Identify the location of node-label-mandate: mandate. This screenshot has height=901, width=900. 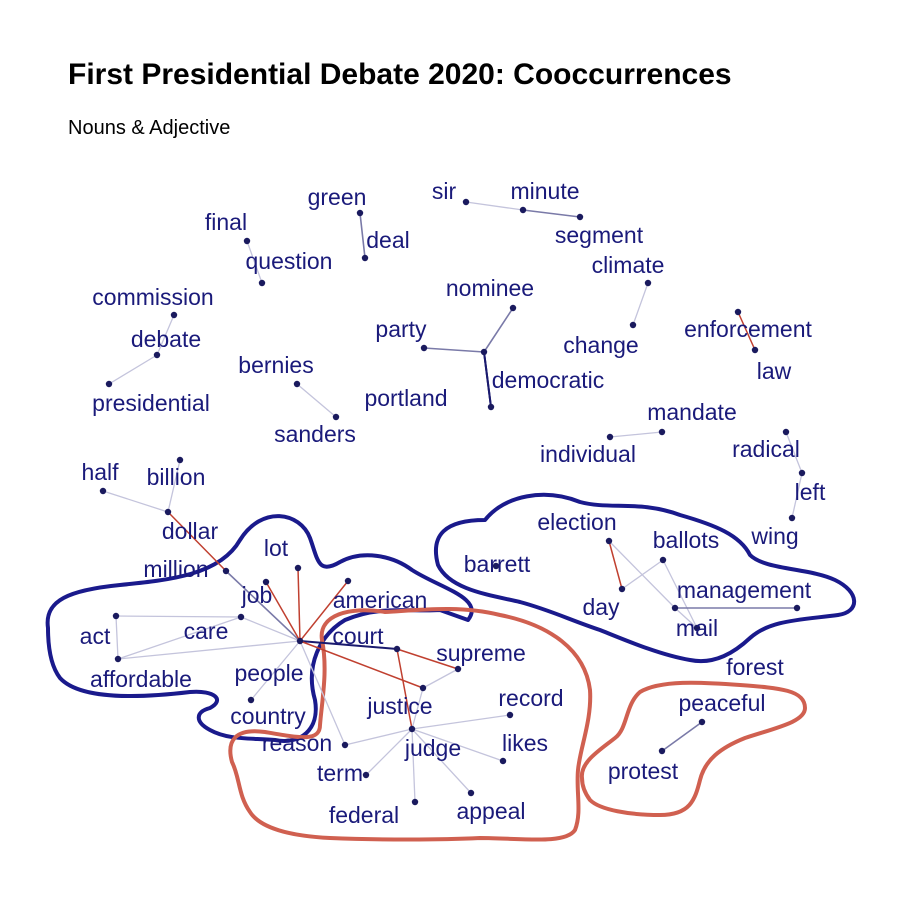
(692, 412).